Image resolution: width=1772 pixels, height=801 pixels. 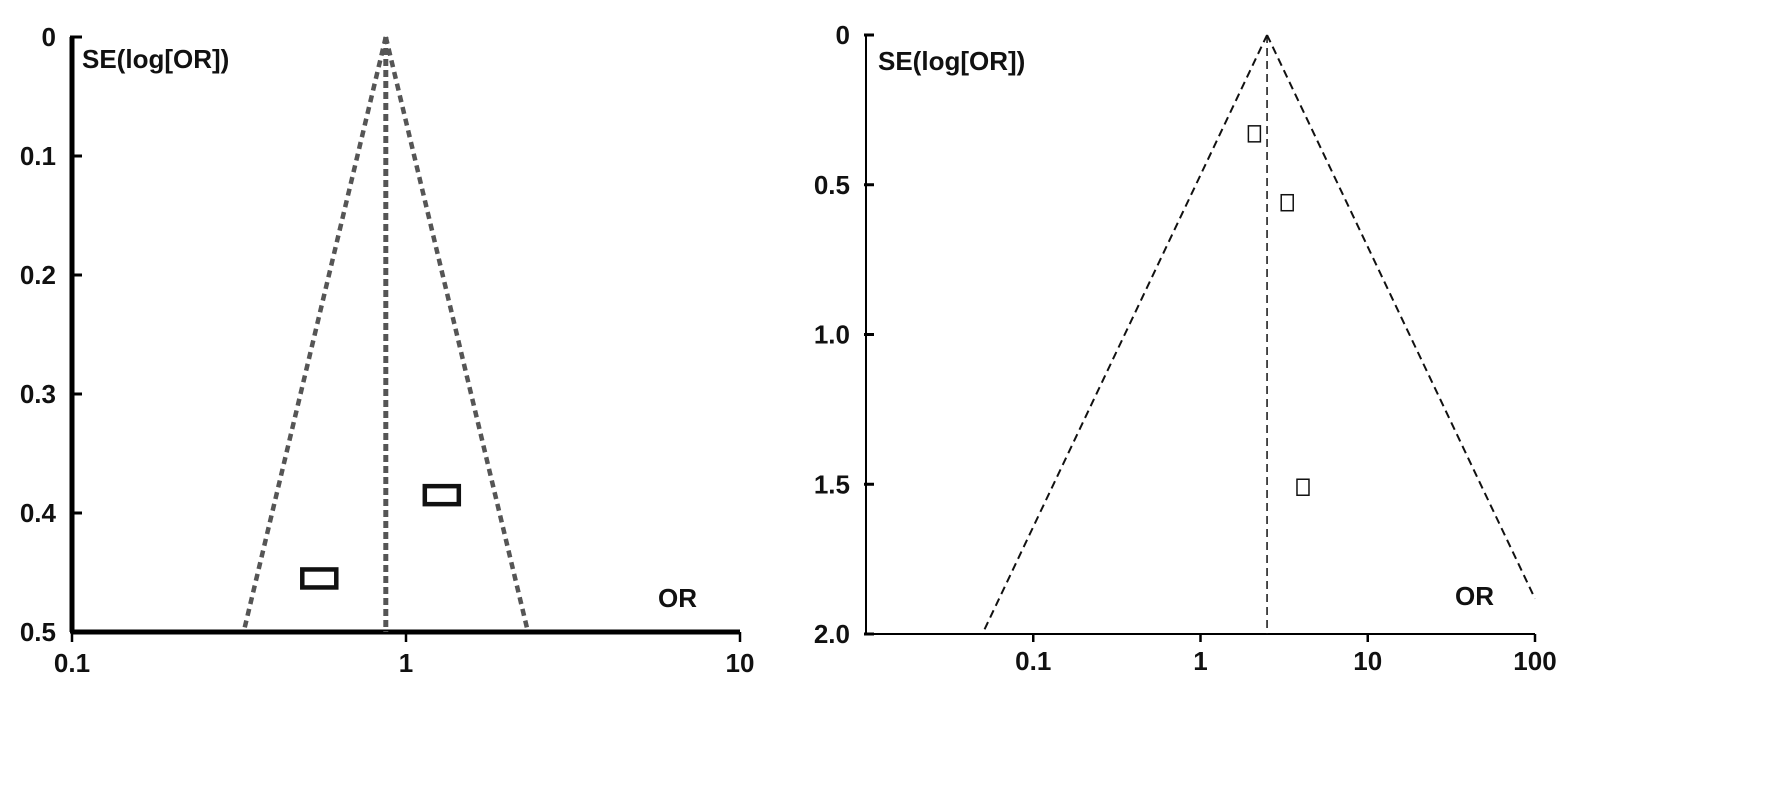 I want to click on x-tick-label: 100, so click(x=1534, y=661).